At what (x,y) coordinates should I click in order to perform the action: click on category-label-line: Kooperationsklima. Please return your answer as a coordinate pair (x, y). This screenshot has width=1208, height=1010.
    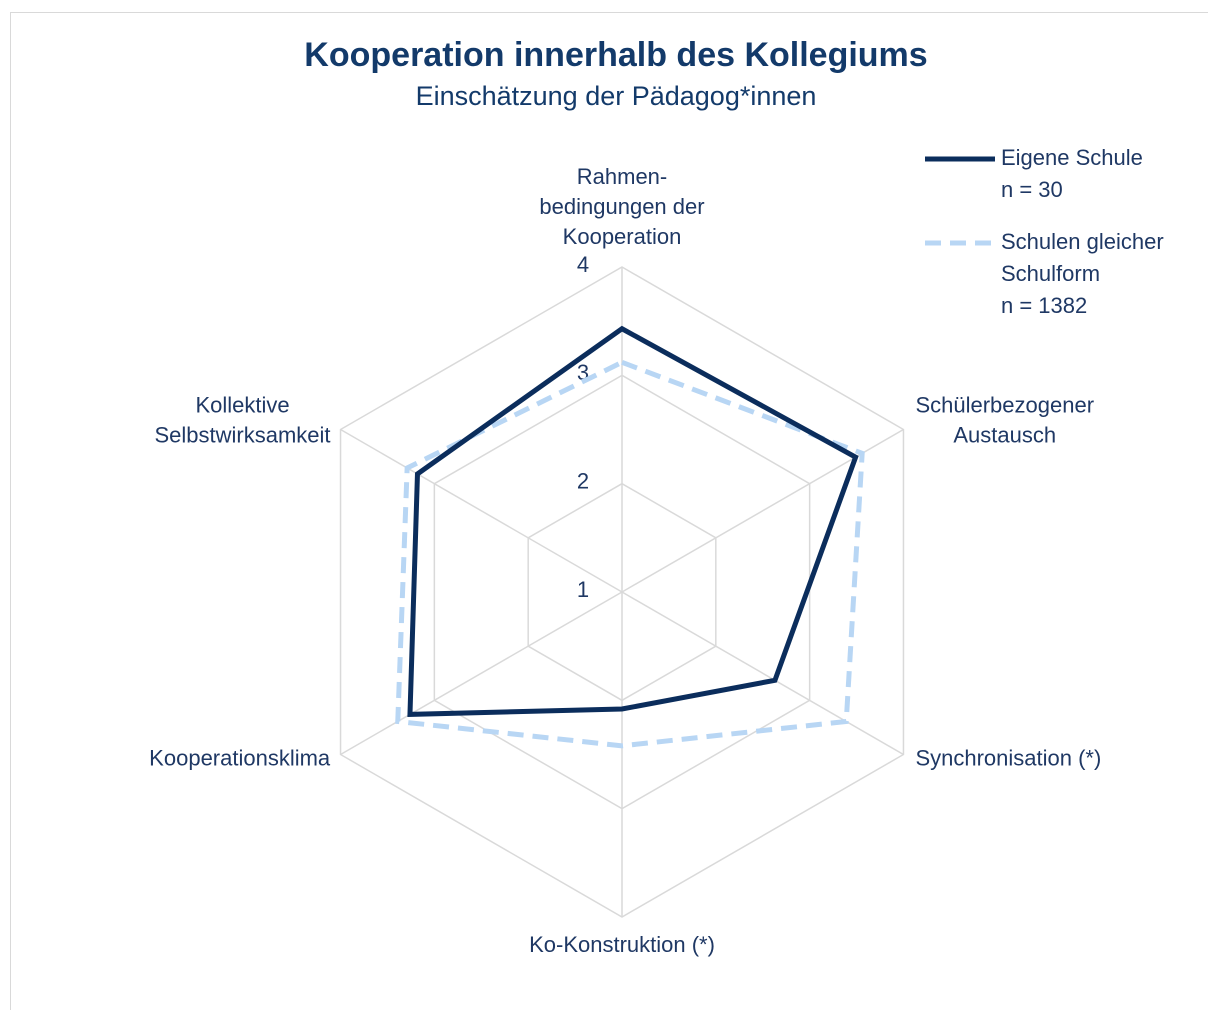
    Looking at the image, I should click on (240, 757).